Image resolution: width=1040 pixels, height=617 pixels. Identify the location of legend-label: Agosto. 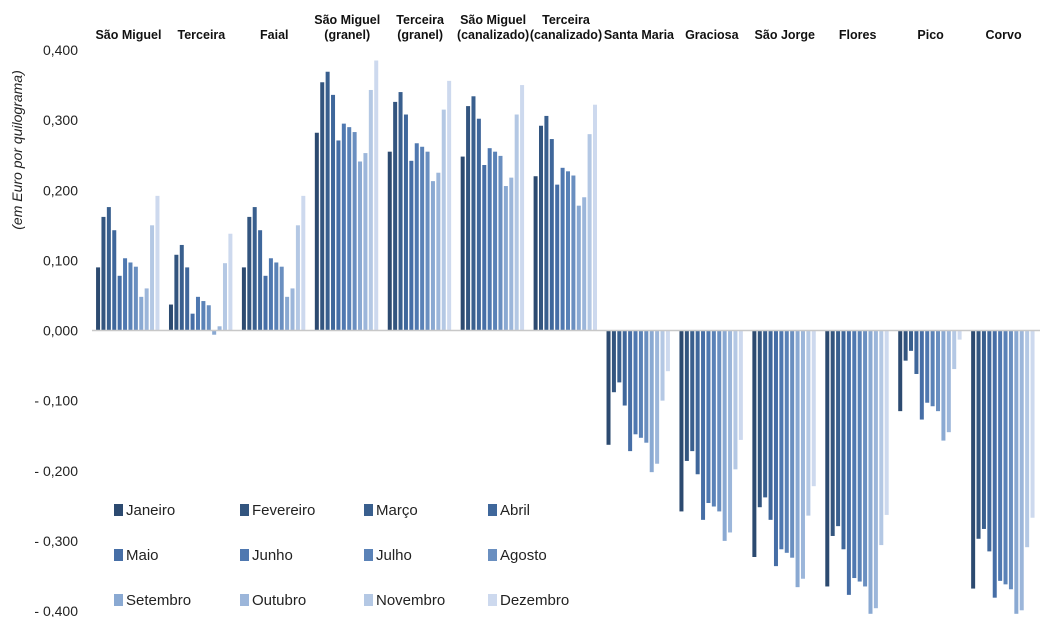
(523, 555).